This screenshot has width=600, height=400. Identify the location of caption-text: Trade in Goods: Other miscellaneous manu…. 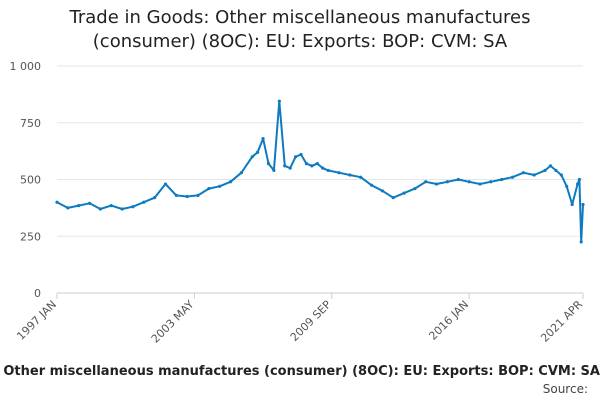
(300, 371).